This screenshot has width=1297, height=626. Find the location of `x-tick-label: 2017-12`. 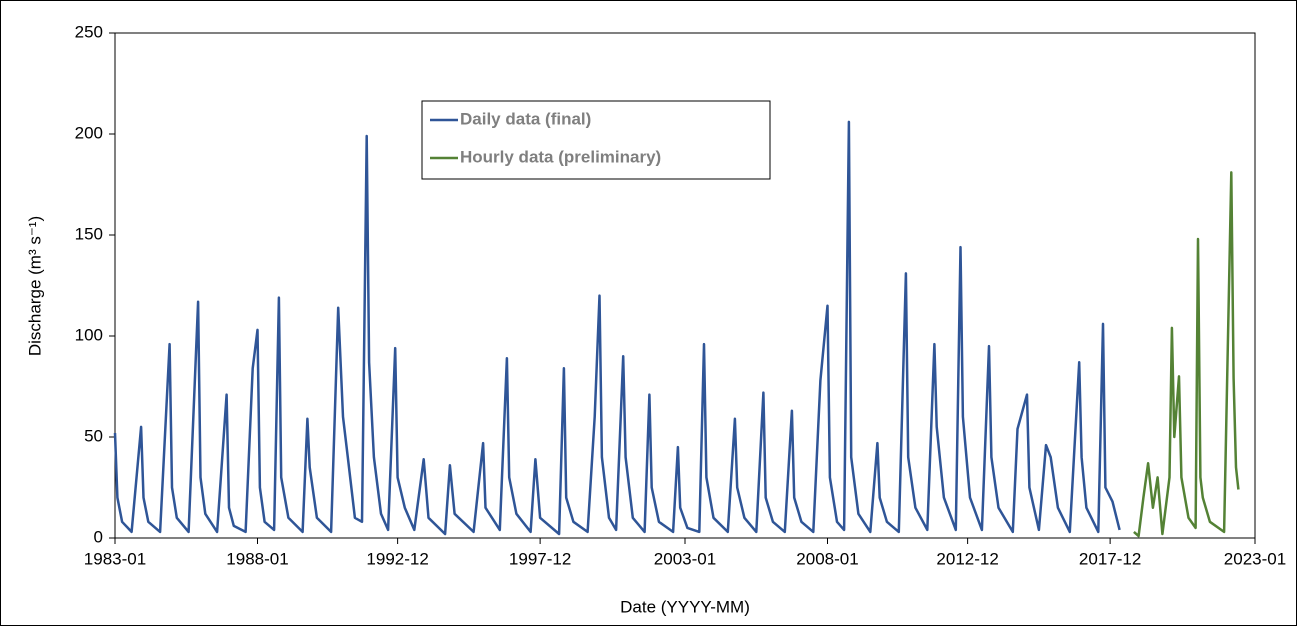

x-tick-label: 2017-12 is located at coordinates (1110, 558).